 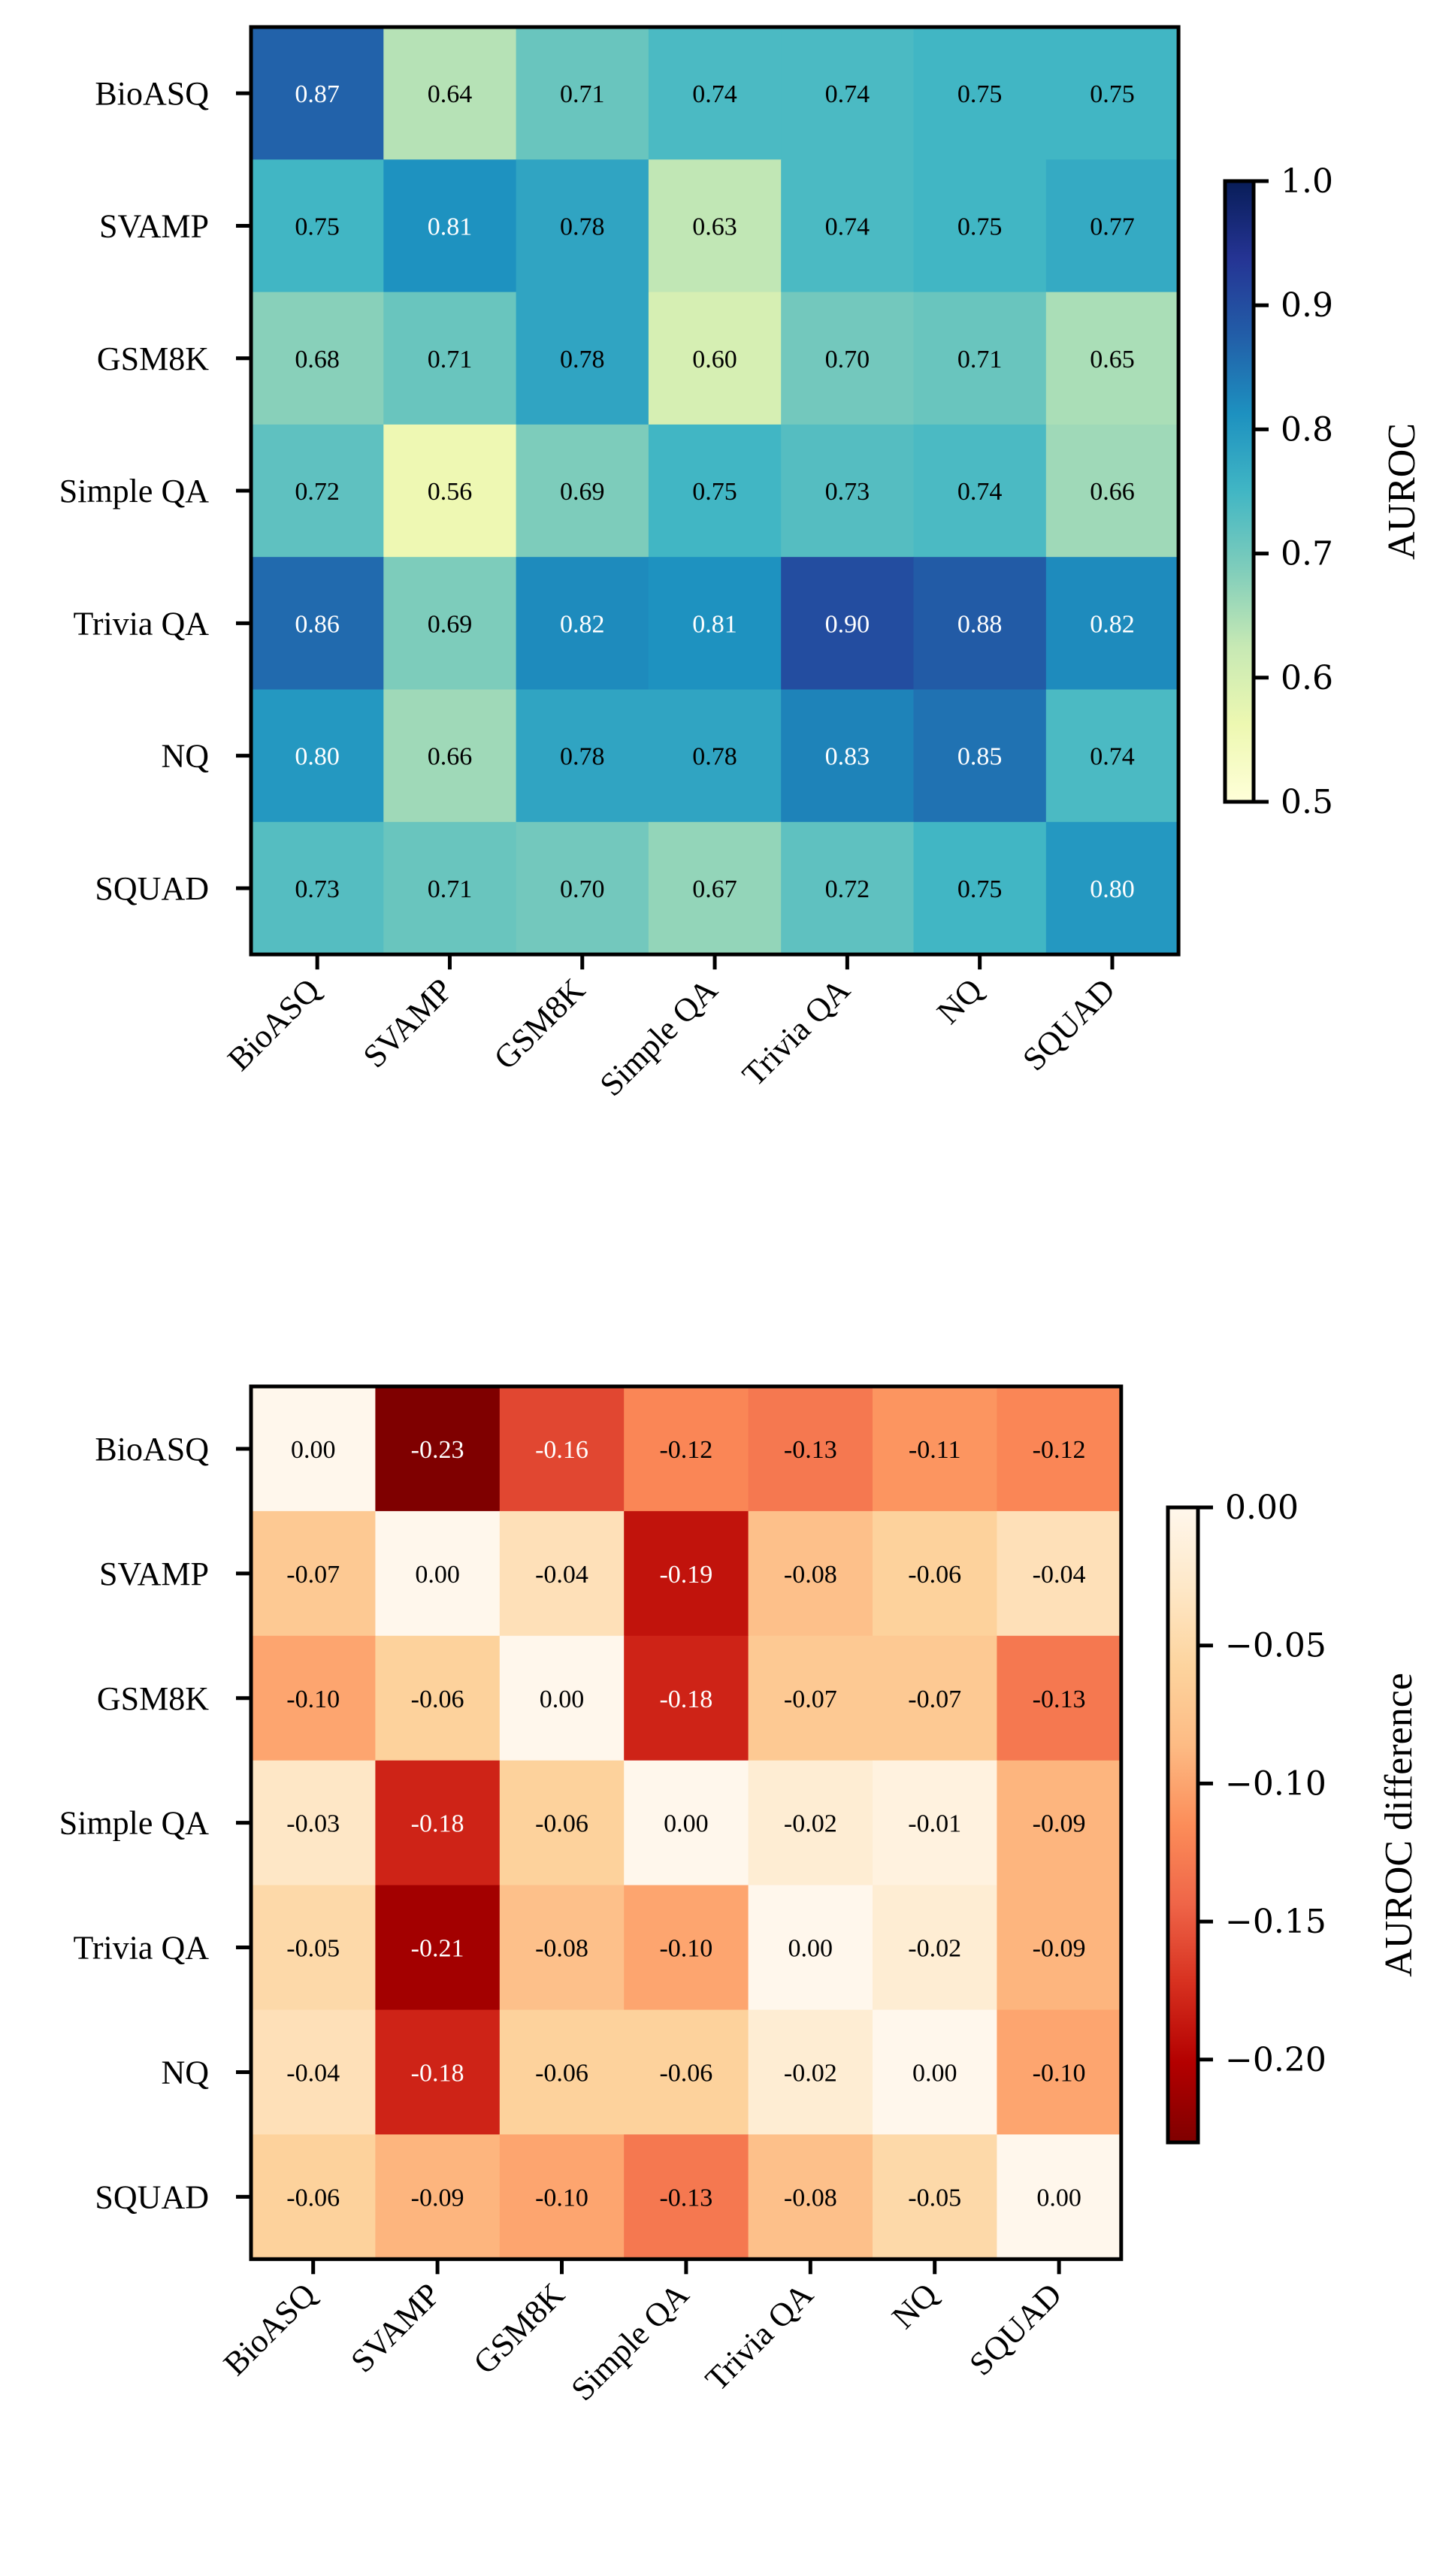 I want to click on colorbar-tick-label: −0.05, so click(x=1275, y=1646).